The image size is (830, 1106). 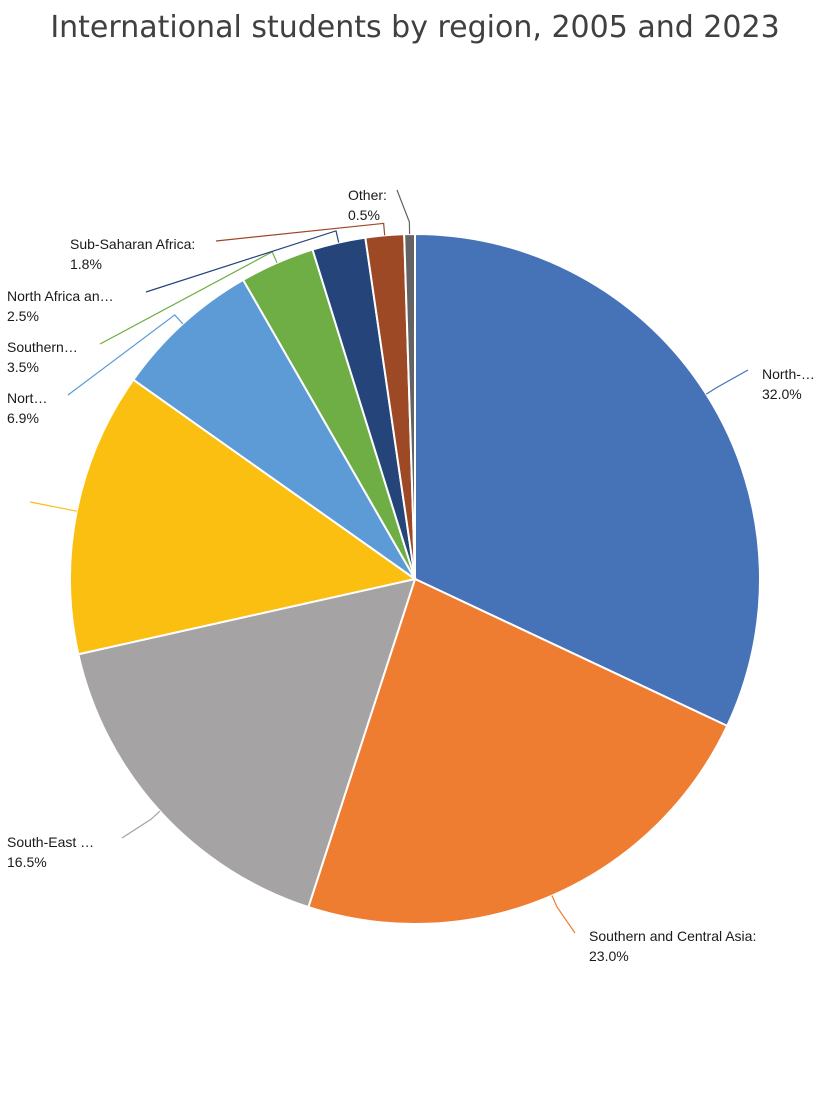 What do you see at coordinates (23, 367) in the screenshot?
I see `slice-value-label: 3.5%` at bounding box center [23, 367].